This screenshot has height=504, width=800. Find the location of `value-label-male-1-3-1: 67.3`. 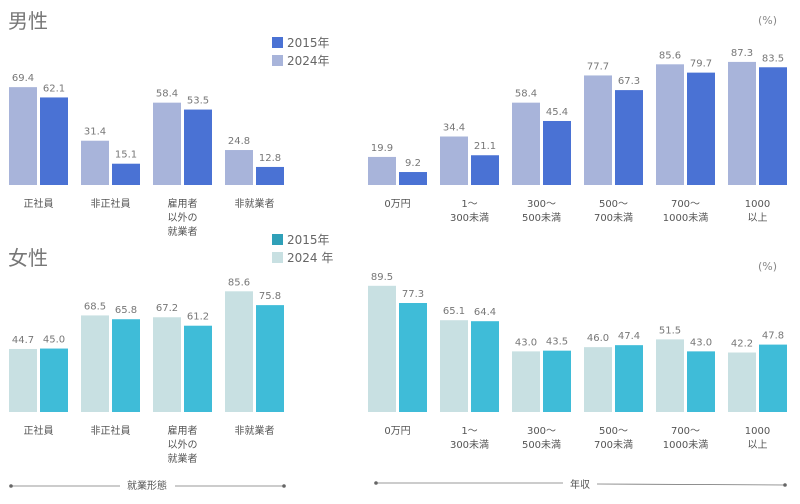

value-label-male-1-3-1: 67.3 is located at coordinates (629, 81).